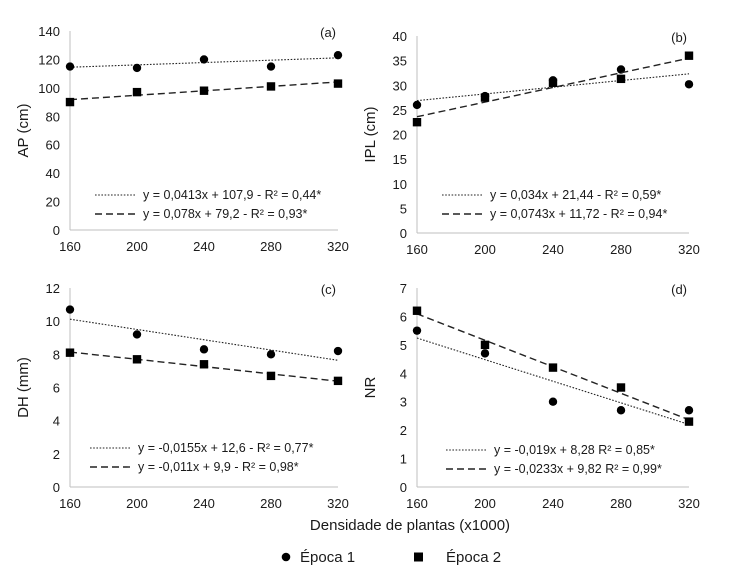 The height and width of the screenshot is (580, 746). Describe the element at coordinates (225, 214) in the screenshot. I see `regression-equation: y = 0,078x + 79,2 - R² = 0,93*` at that location.